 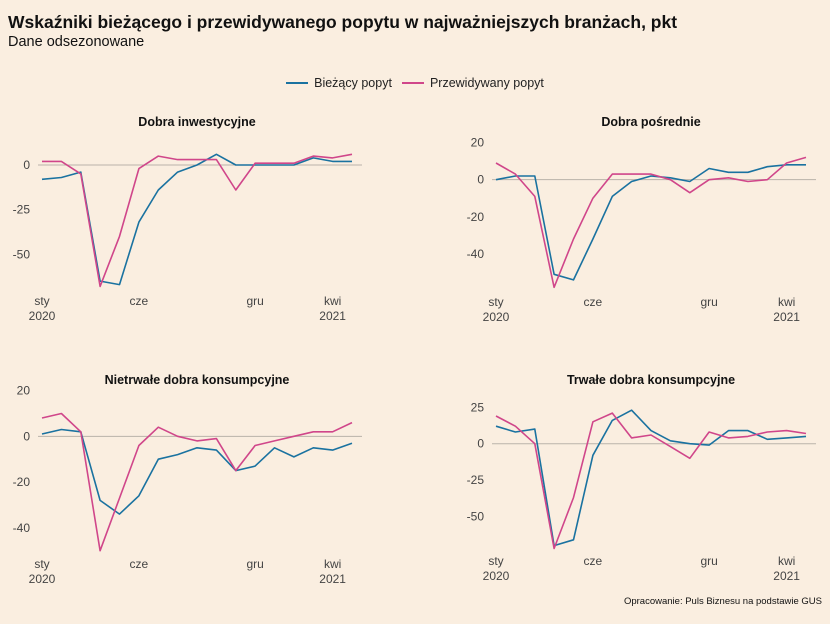 What do you see at coordinates (76, 42) in the screenshot?
I see `chart-subtitle: Dane odsezonowane` at bounding box center [76, 42].